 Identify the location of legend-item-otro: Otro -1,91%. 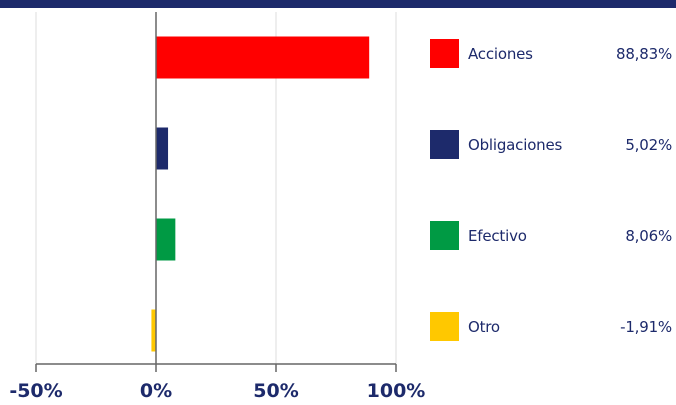
(551, 328).